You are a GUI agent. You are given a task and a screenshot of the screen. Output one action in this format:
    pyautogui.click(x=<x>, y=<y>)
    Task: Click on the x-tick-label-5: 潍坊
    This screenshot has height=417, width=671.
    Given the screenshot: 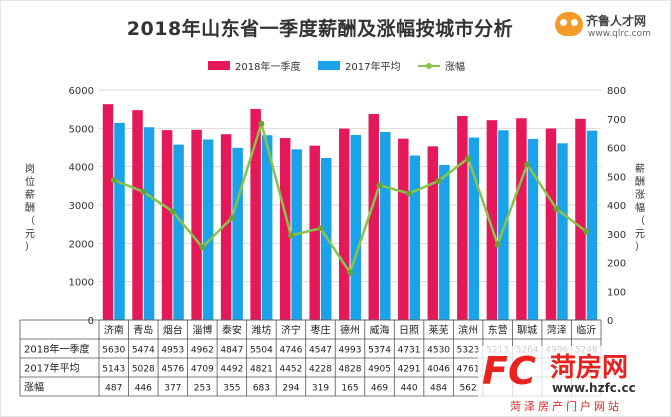 What is the action you would take?
    pyautogui.click(x=261, y=330)
    